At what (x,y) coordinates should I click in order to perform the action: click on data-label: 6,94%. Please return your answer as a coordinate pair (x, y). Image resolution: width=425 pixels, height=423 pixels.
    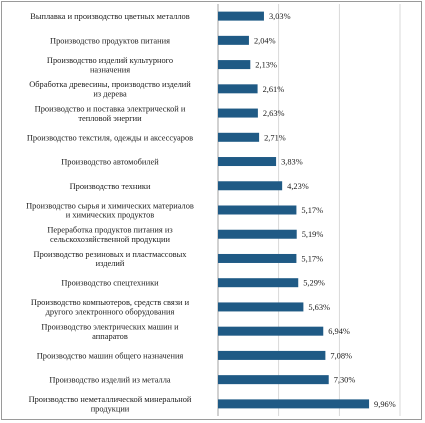
    Looking at the image, I should click on (339, 331).